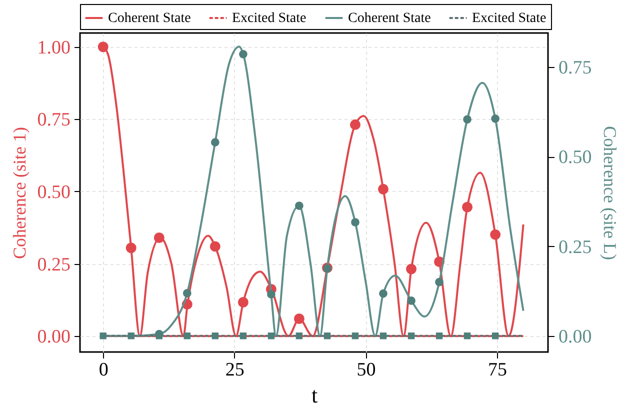 The width and height of the screenshot is (618, 409). I want to click on y-tick-label: 0.75, so click(53, 120).